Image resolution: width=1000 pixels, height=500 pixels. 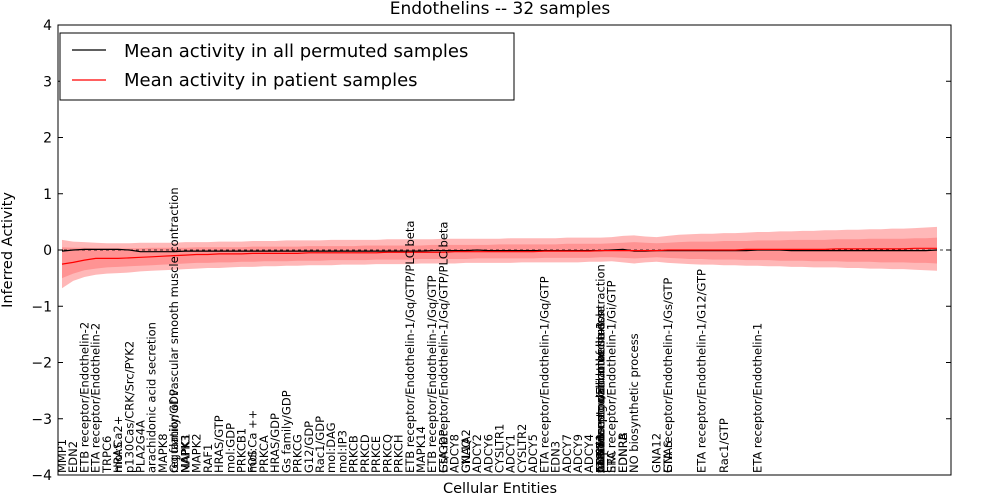 I want to click on entity-label: Gs family/GDP, so click(x=286, y=431).